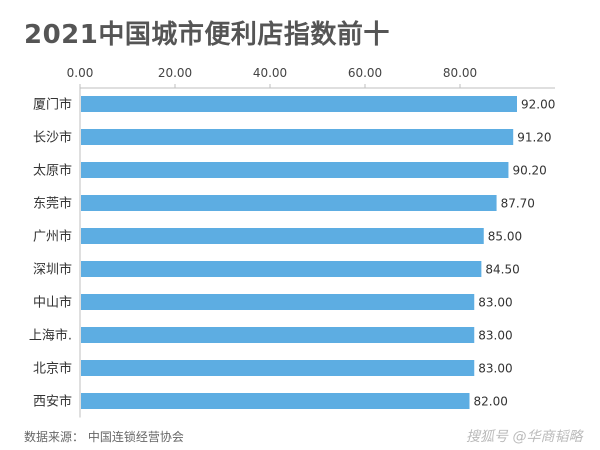 The image size is (600, 450). Describe the element at coordinates (52, 105) in the screenshot. I see `y-category-label: 厦门市` at that location.